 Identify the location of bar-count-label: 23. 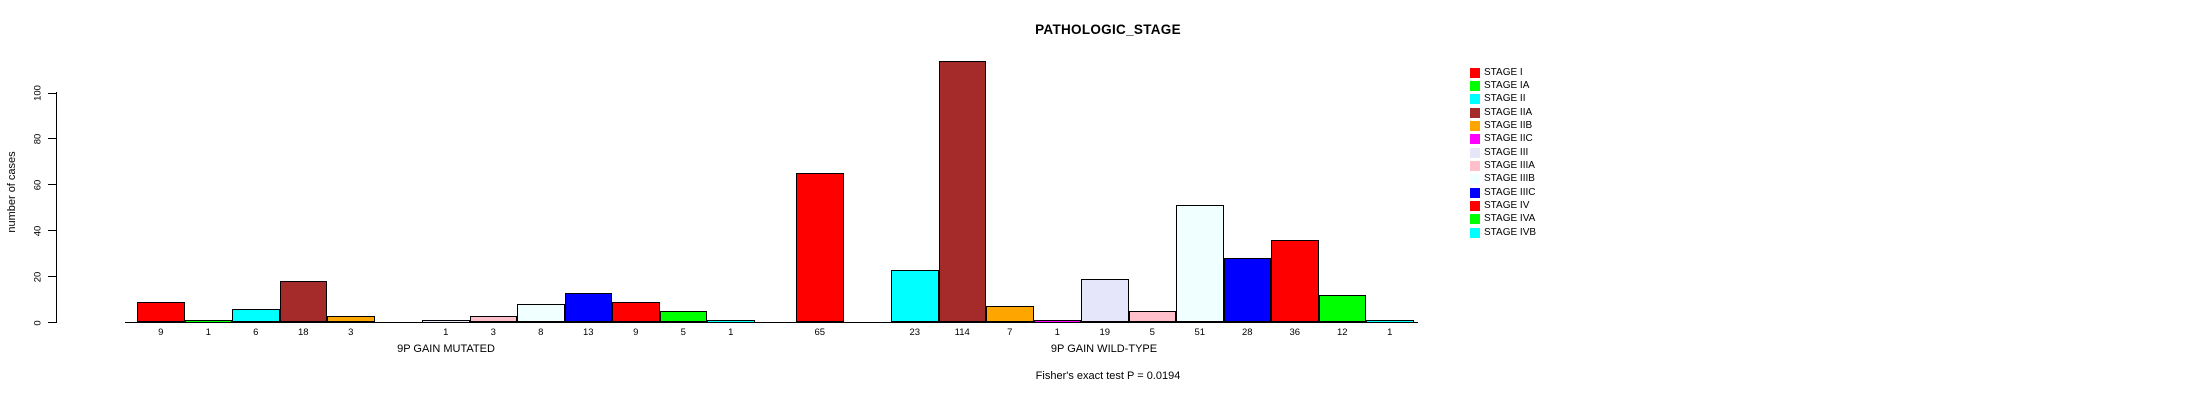
(915, 332).